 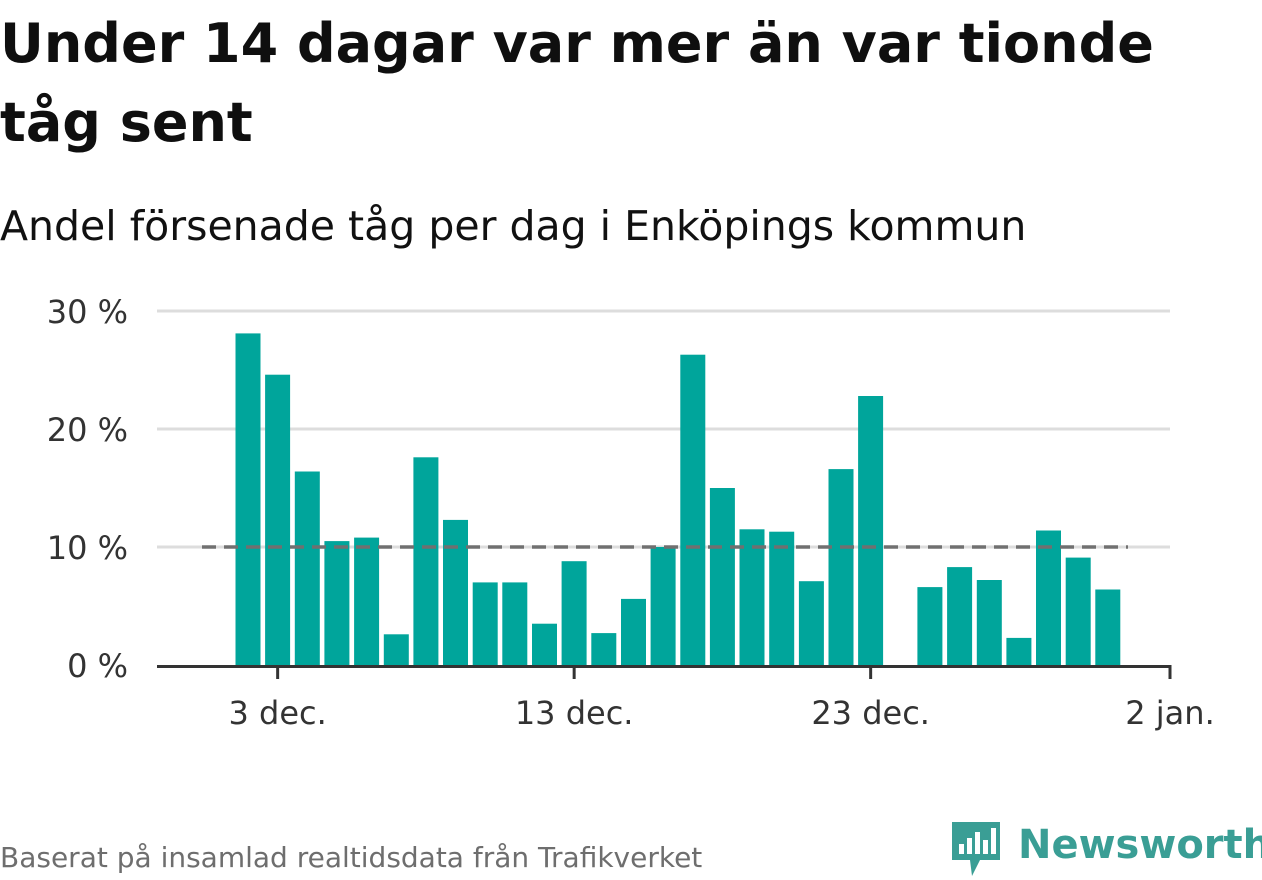 What do you see at coordinates (686, 698) in the screenshot?
I see `x-axis: 3 dec. 13 dec. 23 dec. 2 jan.` at bounding box center [686, 698].